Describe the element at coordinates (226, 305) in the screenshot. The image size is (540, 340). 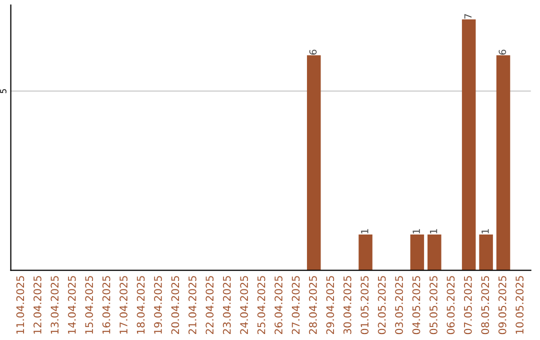
I see `x-tick-label: 23.04.2025` at that location.